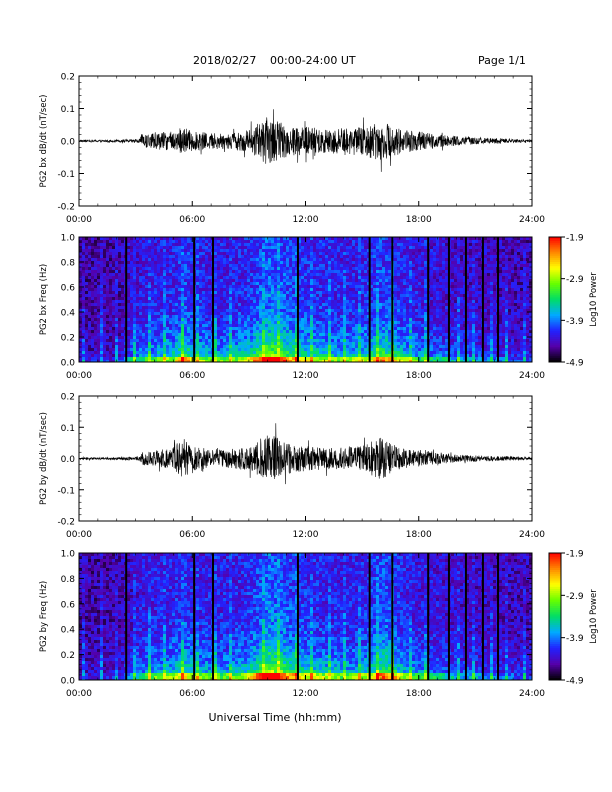  Describe the element at coordinates (44, 458) in the screenshot. I see `y-axis-label: PG2 by dB/dt (nT/sec)` at that location.